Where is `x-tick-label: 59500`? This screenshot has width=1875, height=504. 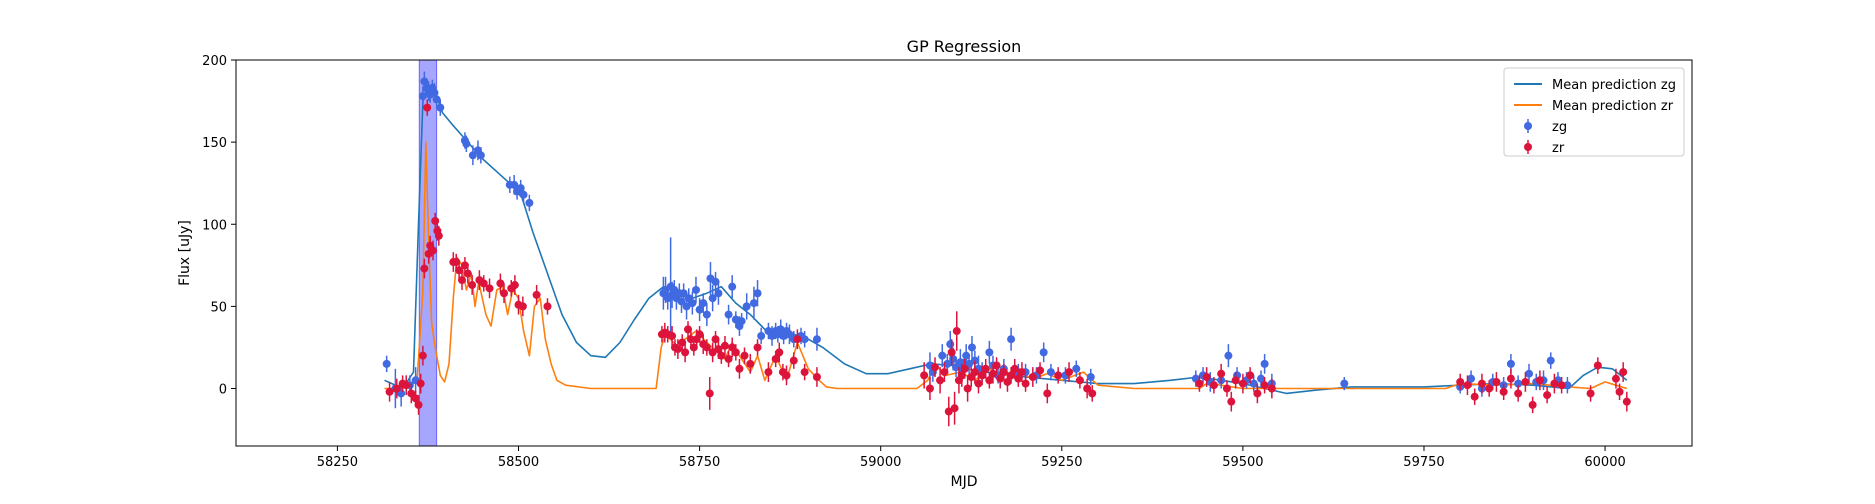 x-tick-label: 59500 is located at coordinates (1242, 462).